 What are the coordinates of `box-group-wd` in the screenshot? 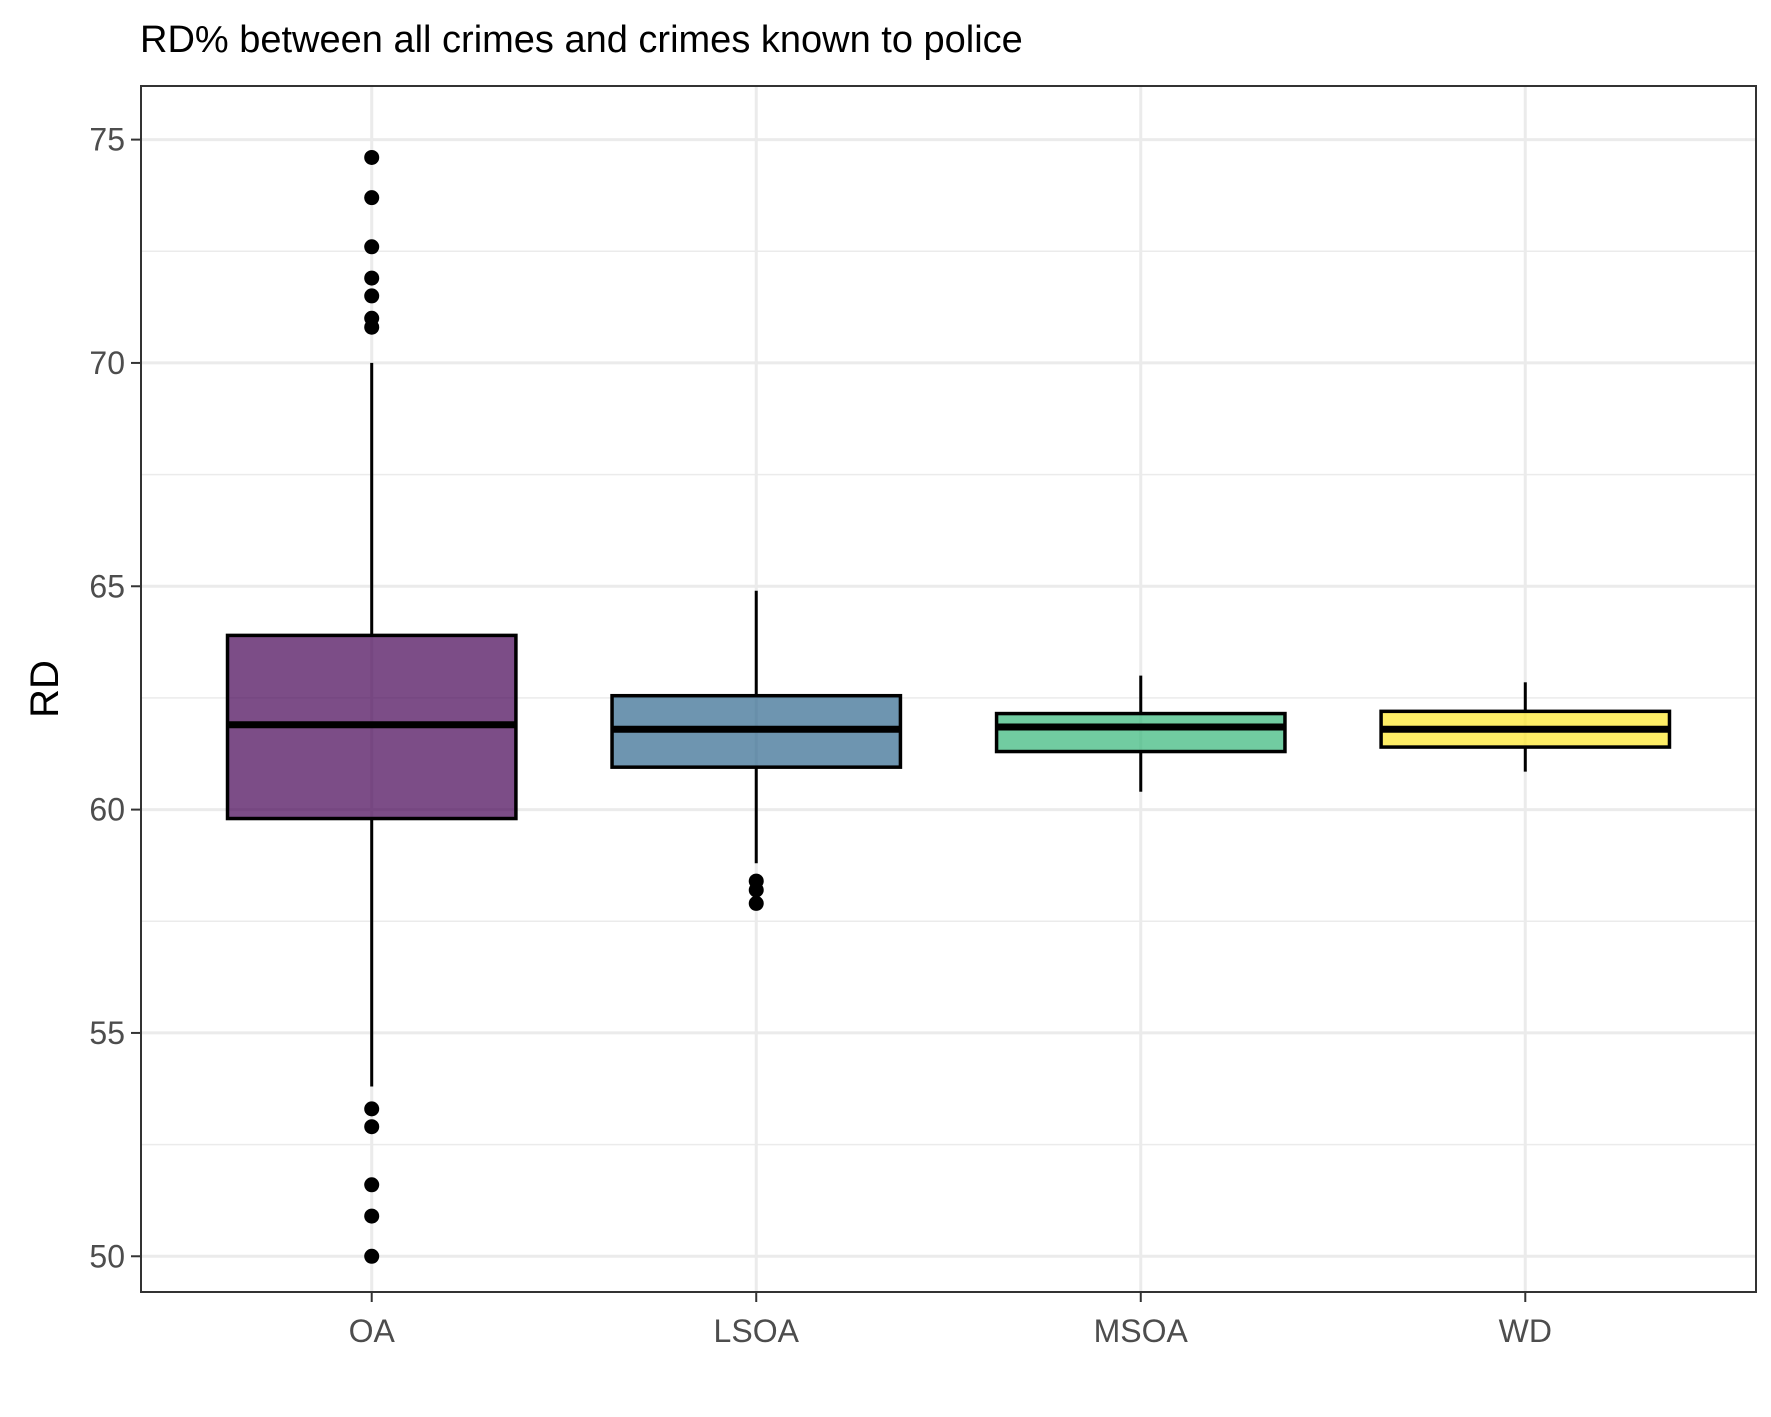 It's located at (1525, 727).